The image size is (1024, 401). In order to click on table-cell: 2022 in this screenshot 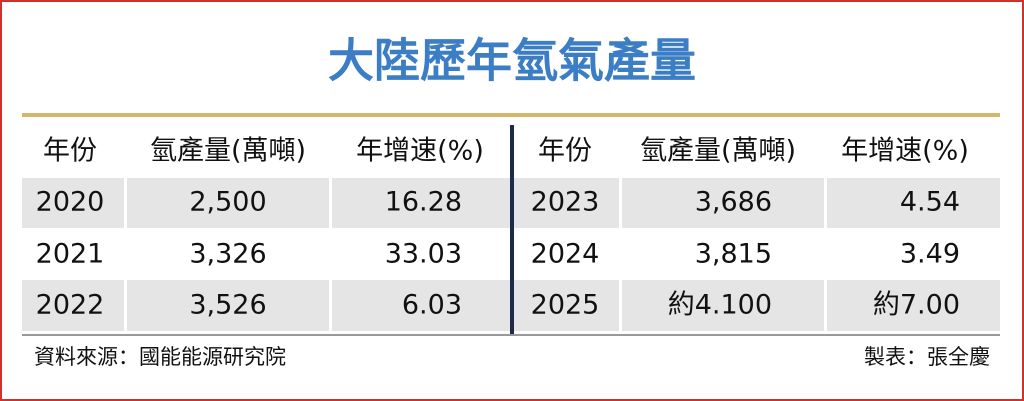, I will do `click(70, 305)`.